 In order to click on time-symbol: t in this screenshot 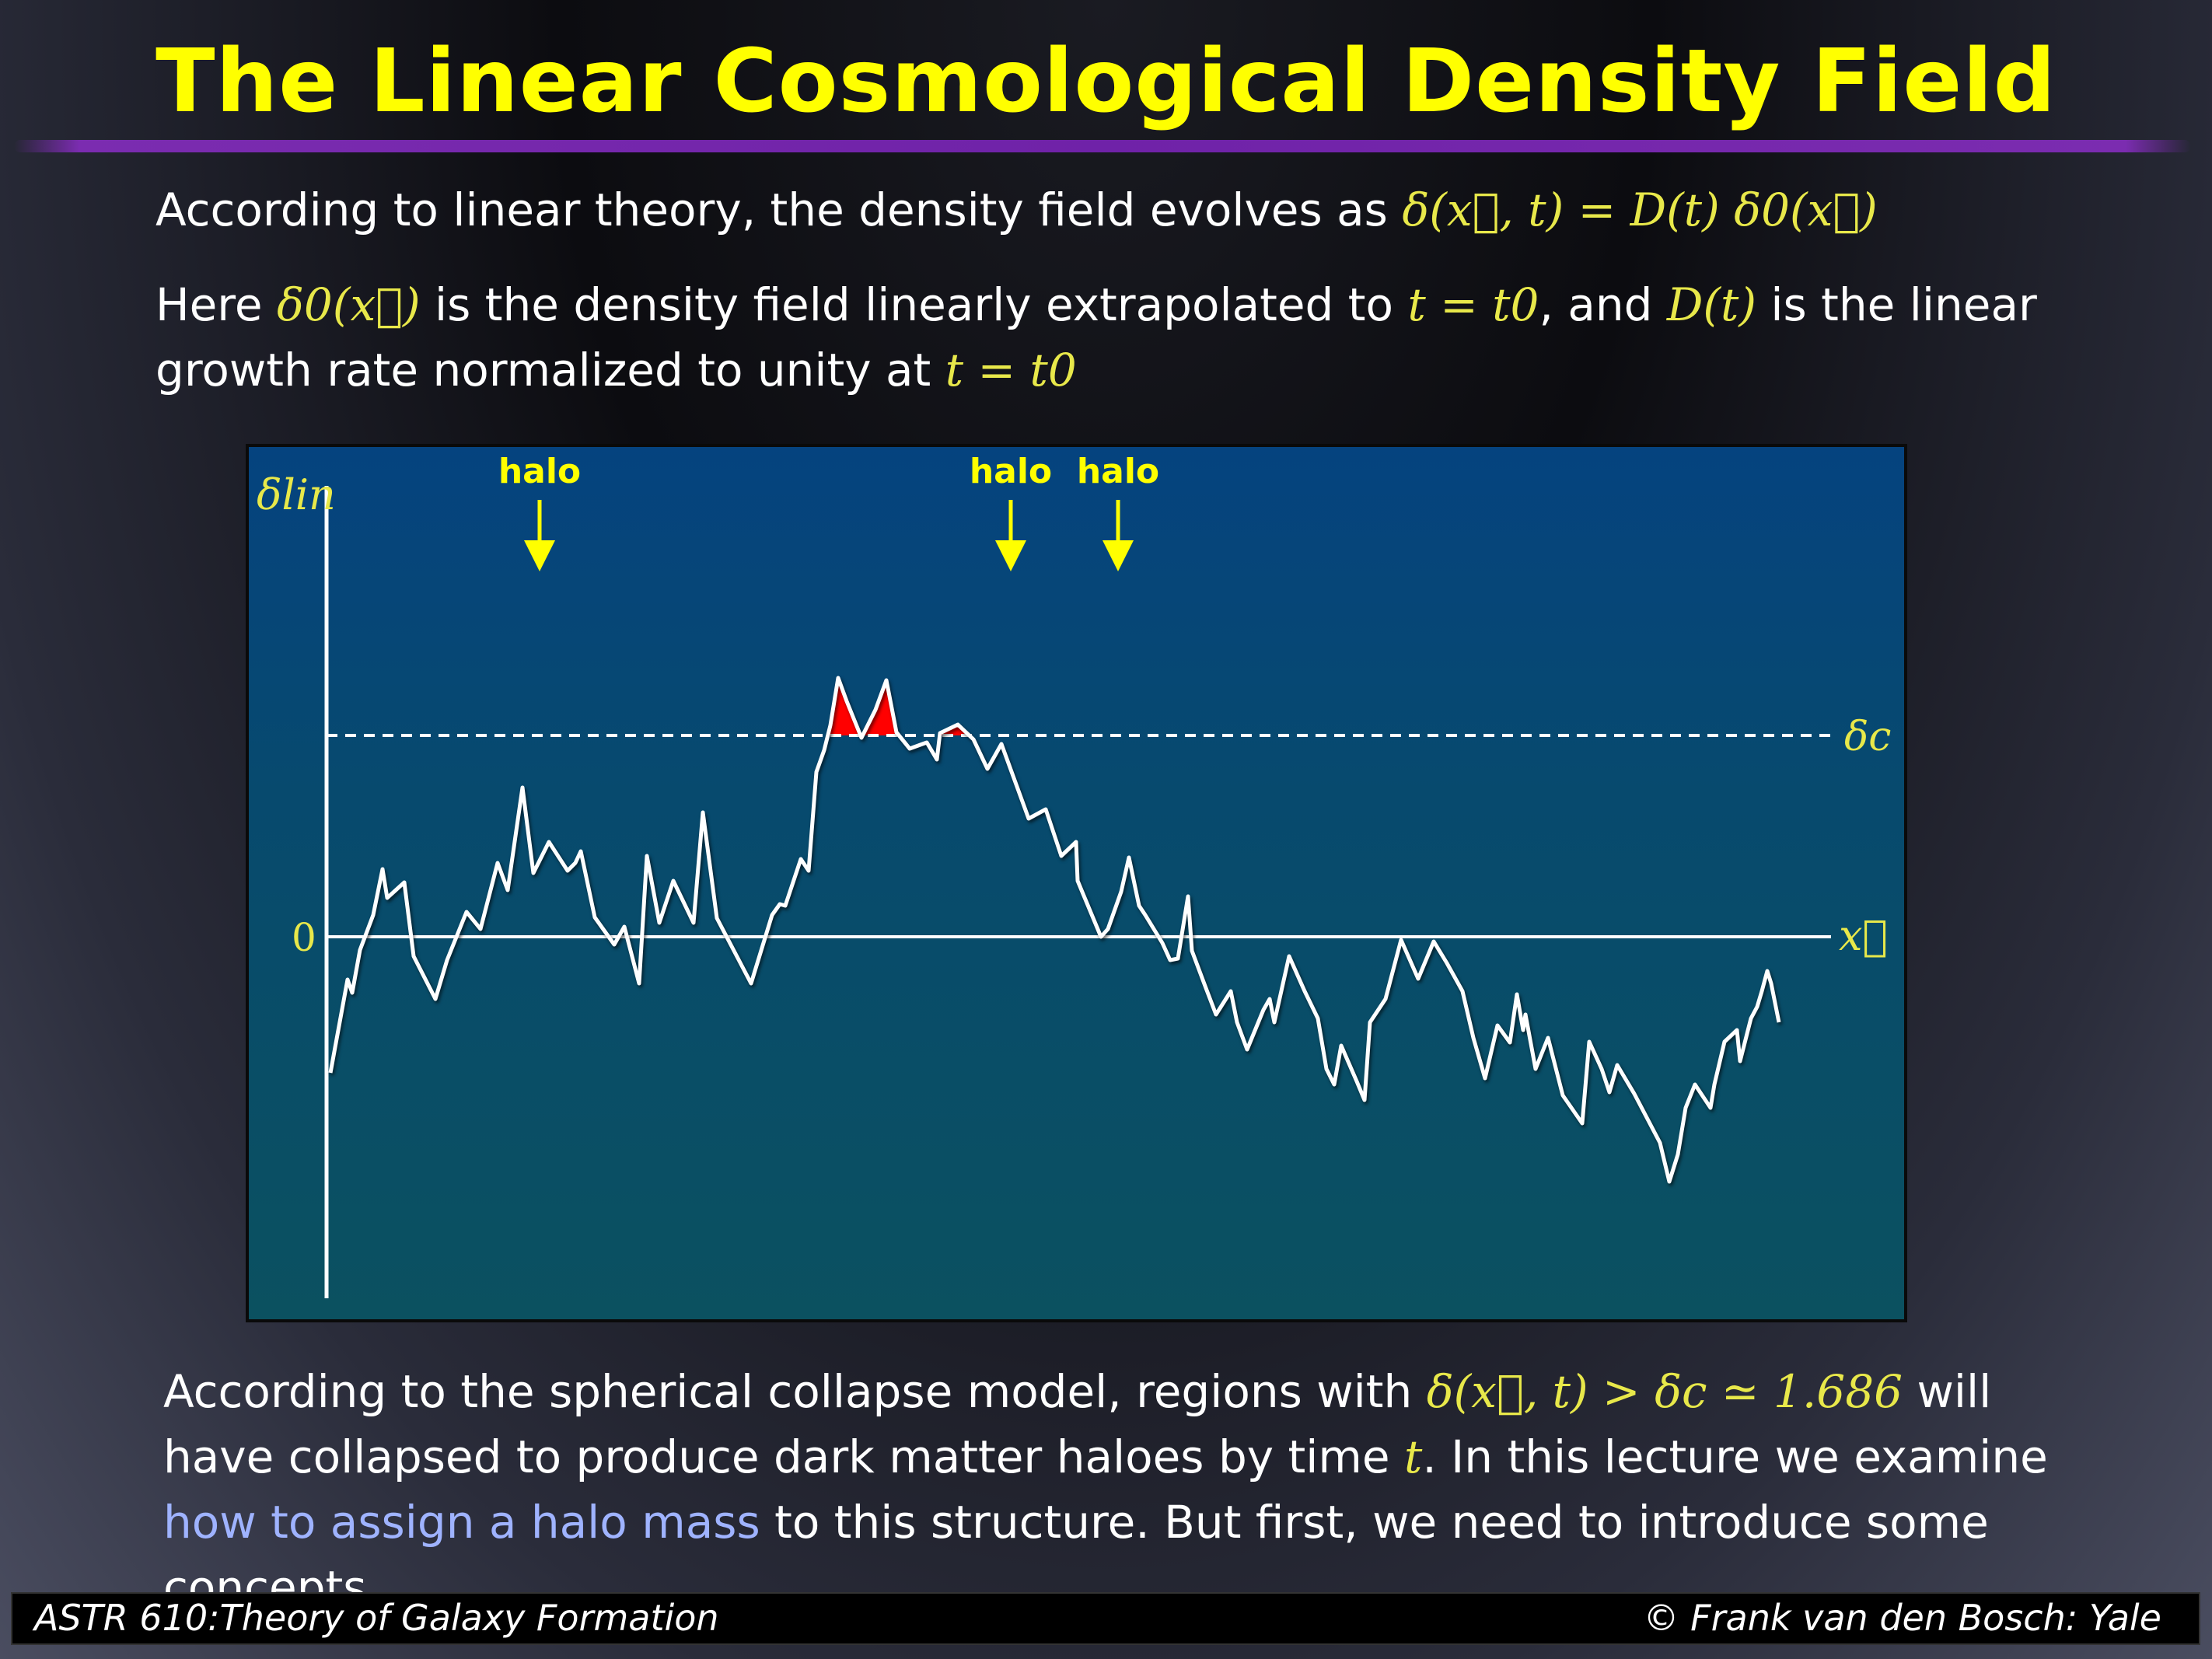, I will do `click(1413, 1456)`.